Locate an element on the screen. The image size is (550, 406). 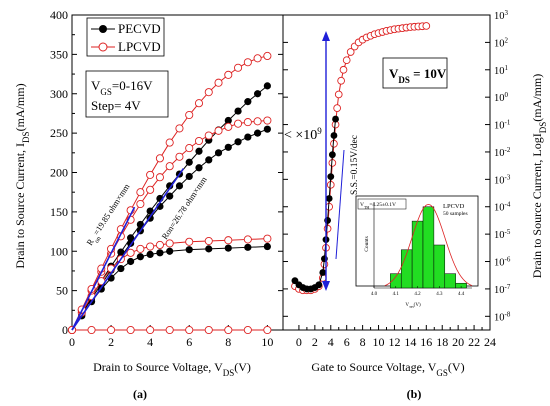
panel-b-y-title: Drain to Source Current, LogIDS(mA/mm) is located at coordinates (539, 176).